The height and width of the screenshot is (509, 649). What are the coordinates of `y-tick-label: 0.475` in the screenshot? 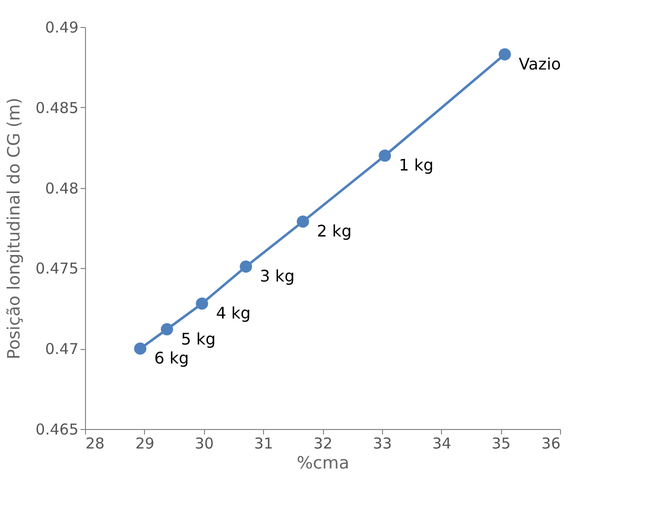 It's located at (57, 269).